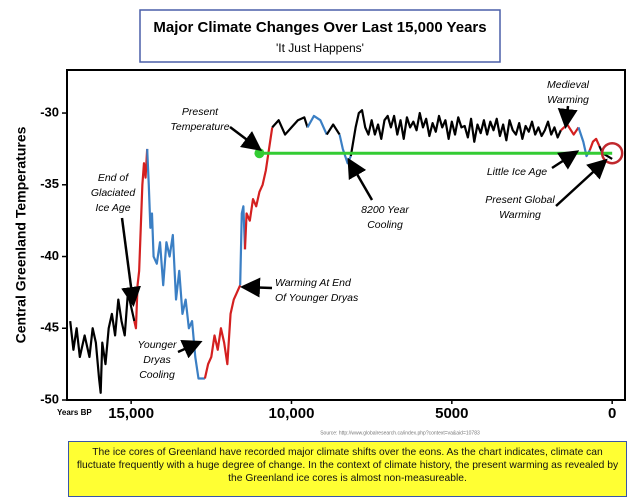 This screenshot has height=500, width=638. Describe the element at coordinates (49, 111) in the screenshot. I see `y-tick-label: -30` at that location.